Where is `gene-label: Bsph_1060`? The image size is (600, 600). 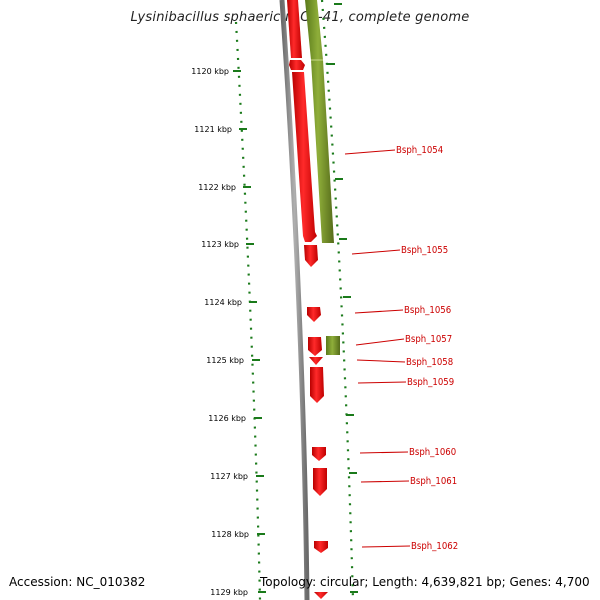
gene-label: Bsph_1060 is located at coordinates (432, 452).